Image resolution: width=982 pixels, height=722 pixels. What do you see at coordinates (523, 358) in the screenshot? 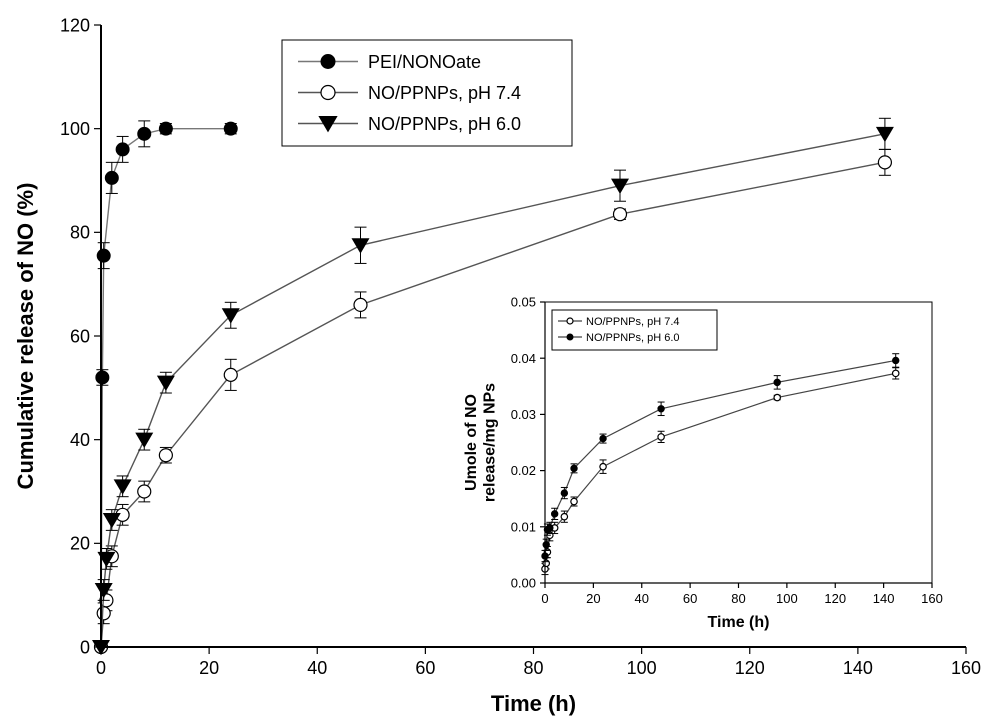
I see `inset-y-tick-label: 0.04` at bounding box center [523, 358].